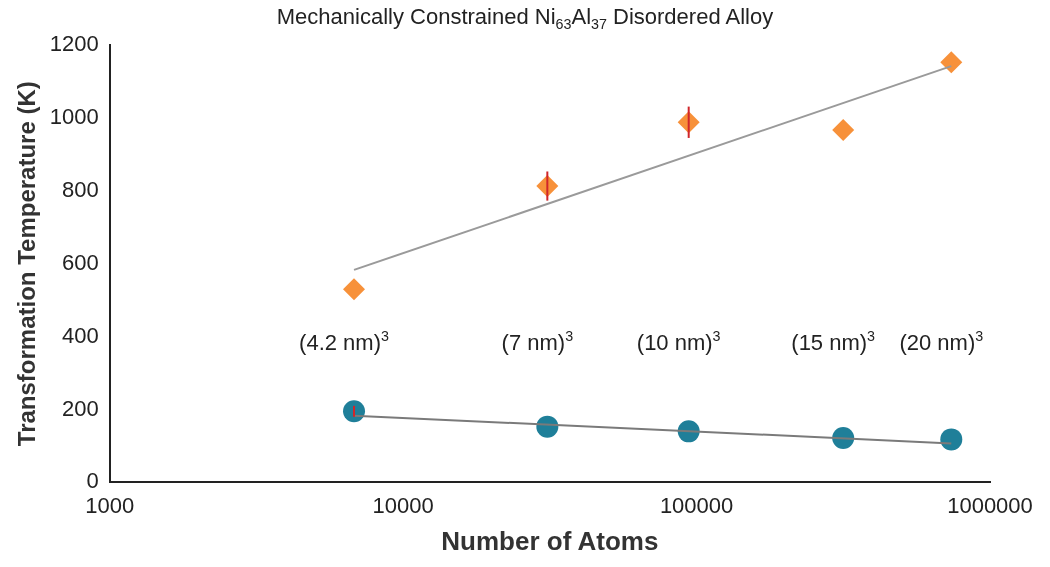 The width and height of the screenshot is (1050, 567). What do you see at coordinates (696, 505) in the screenshot?
I see `x-tick-label: 100000` at bounding box center [696, 505].